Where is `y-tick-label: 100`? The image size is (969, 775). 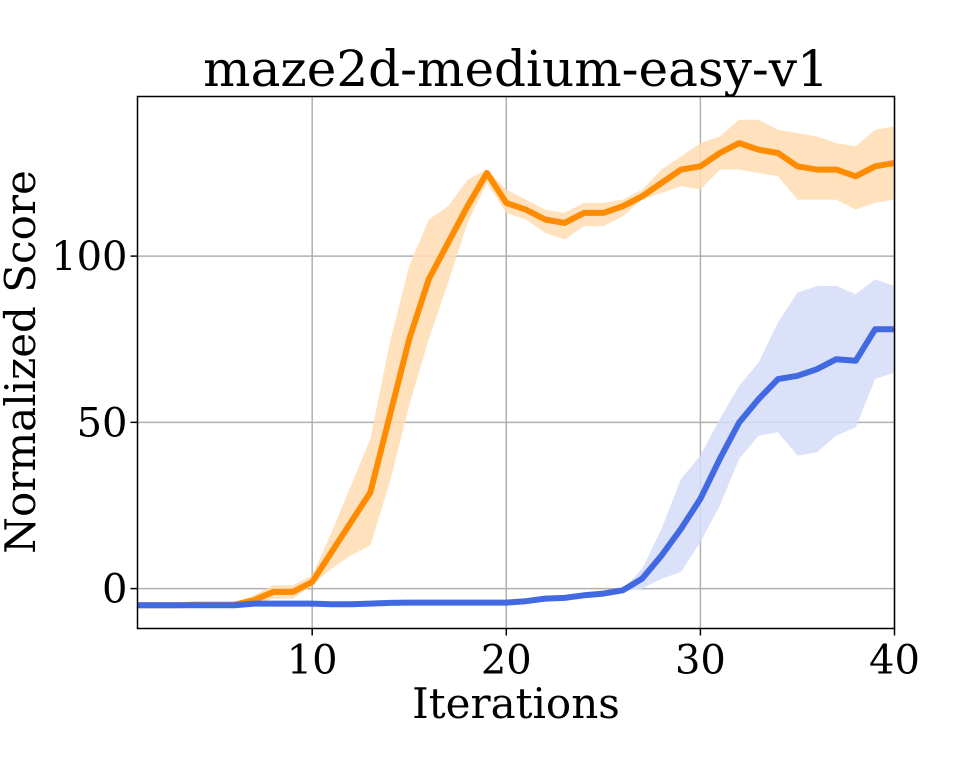
y-tick-label: 100 is located at coordinates (89, 257).